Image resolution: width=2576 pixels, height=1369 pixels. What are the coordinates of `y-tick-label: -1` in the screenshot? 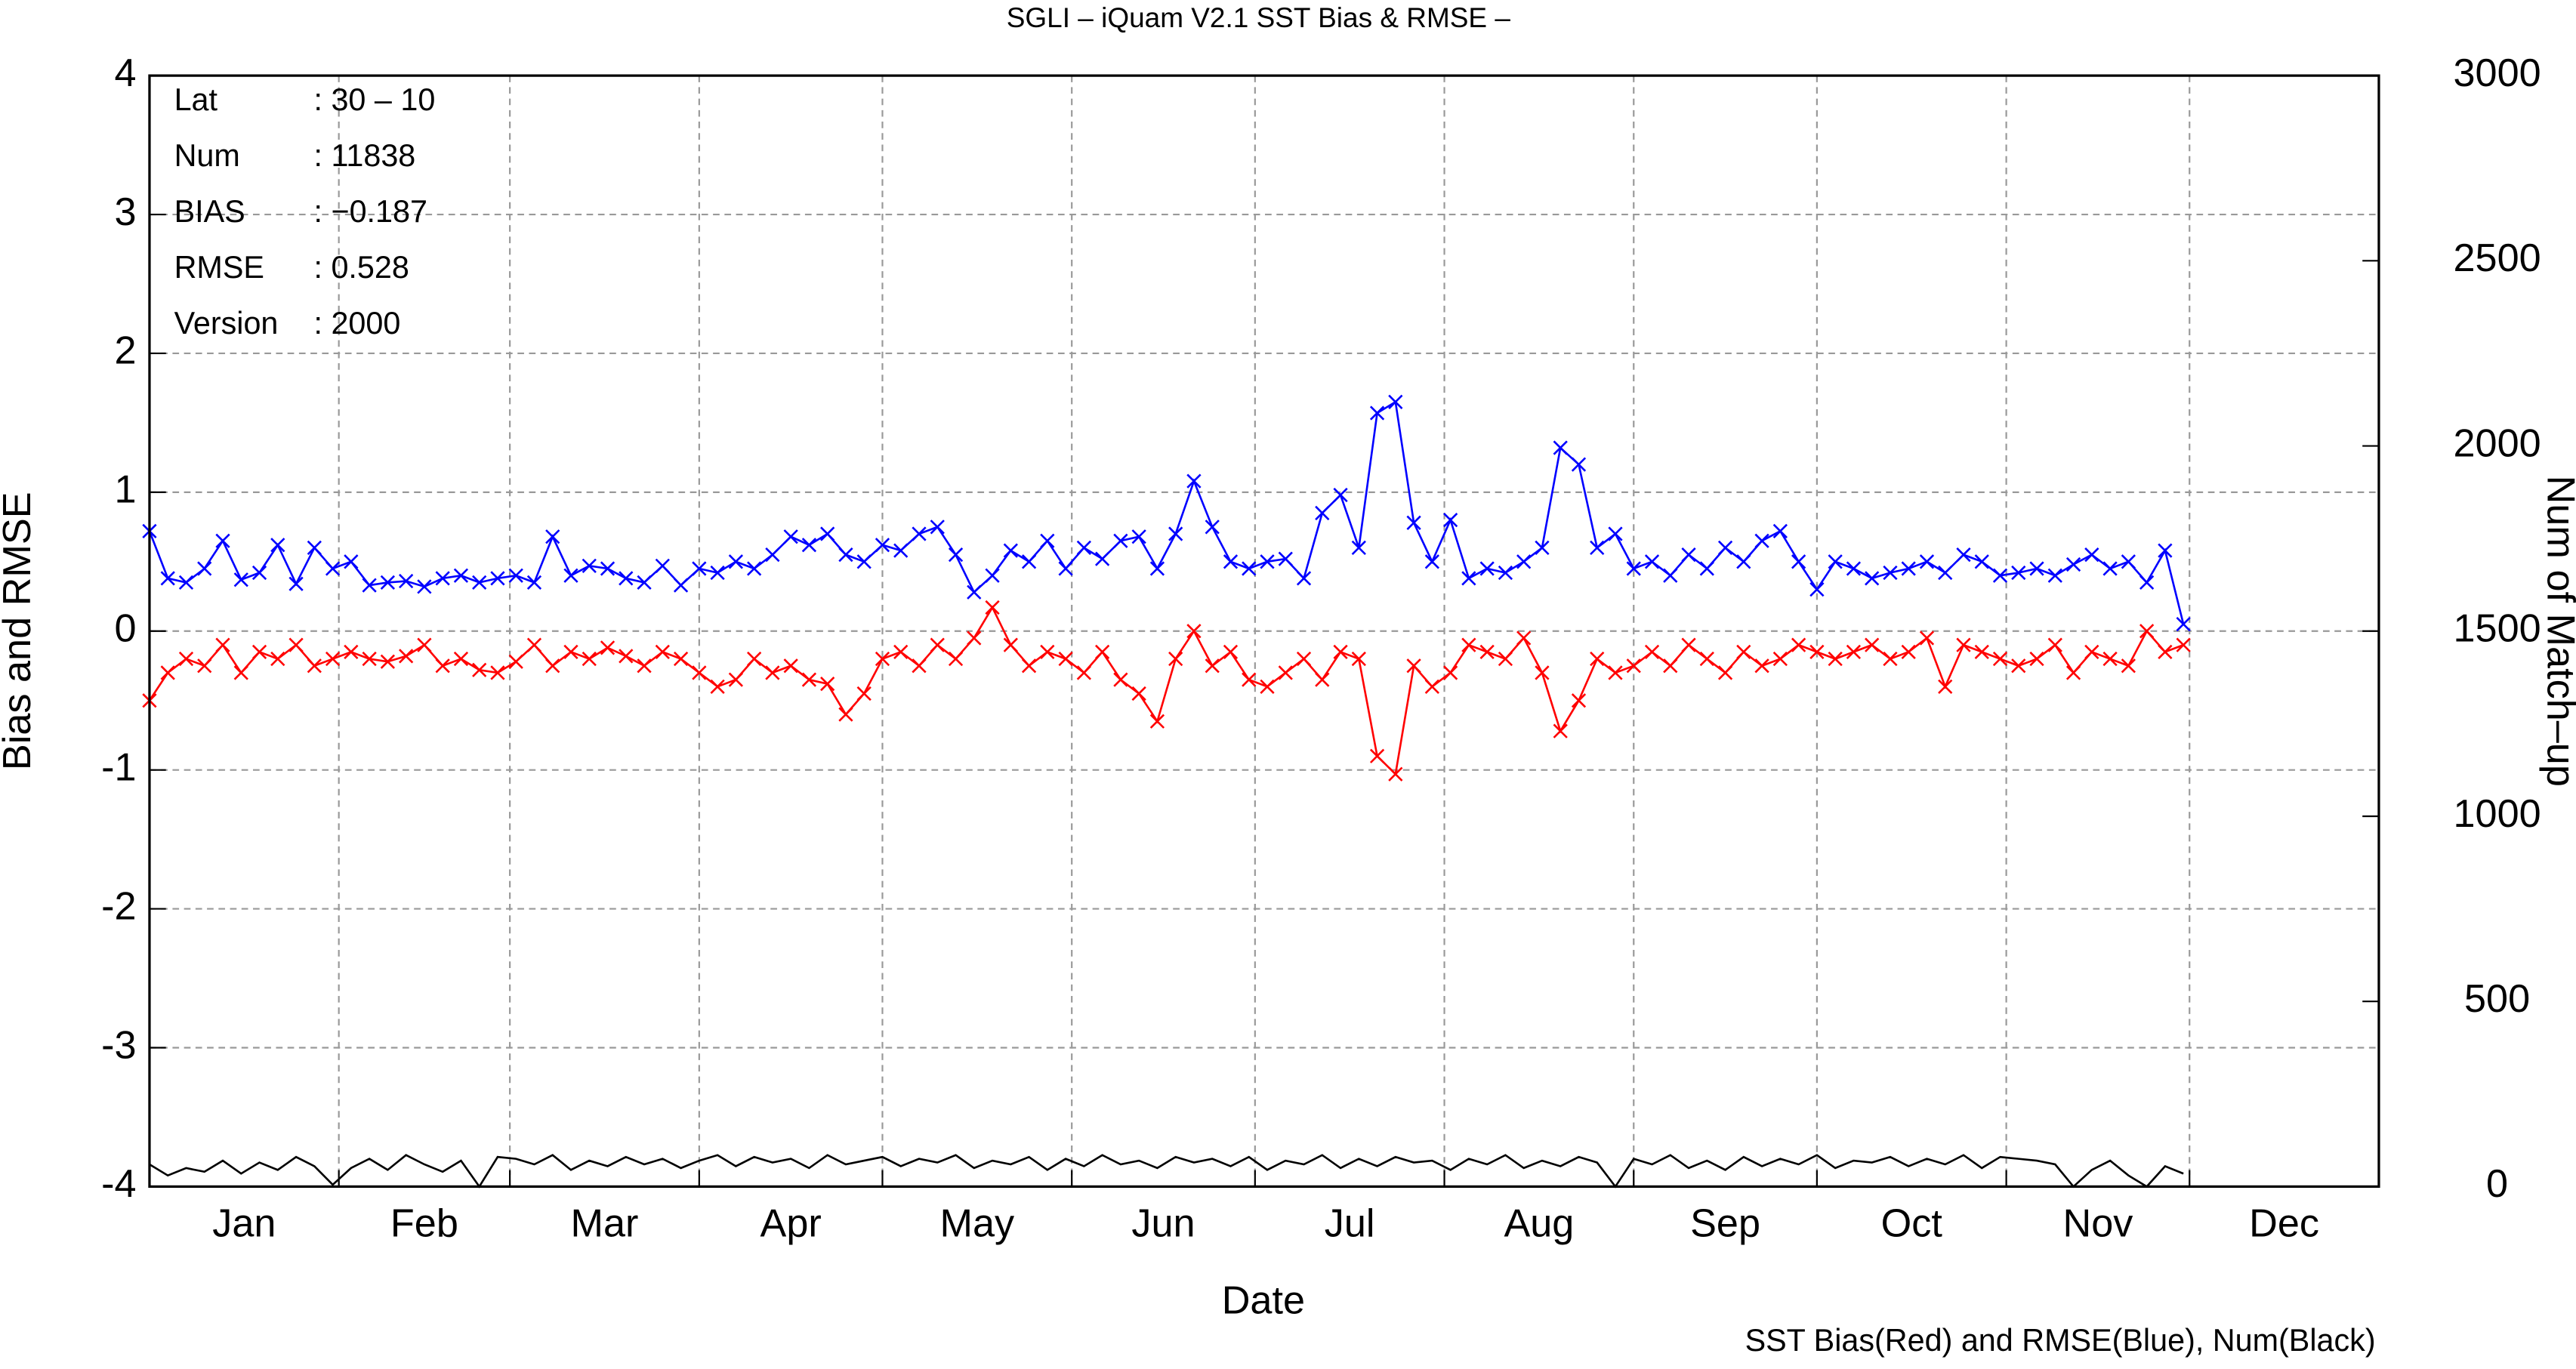 It's located at (118, 767).